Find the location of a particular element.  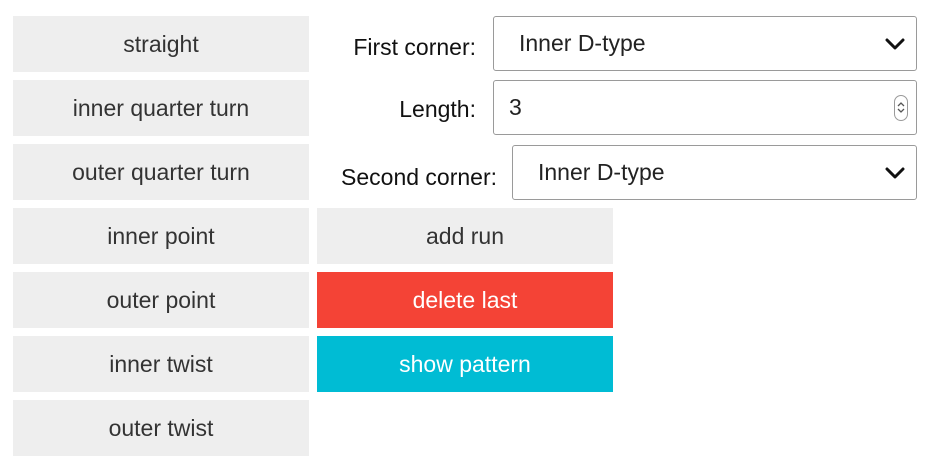

outer-point-button: outer point is located at coordinates (161, 300).